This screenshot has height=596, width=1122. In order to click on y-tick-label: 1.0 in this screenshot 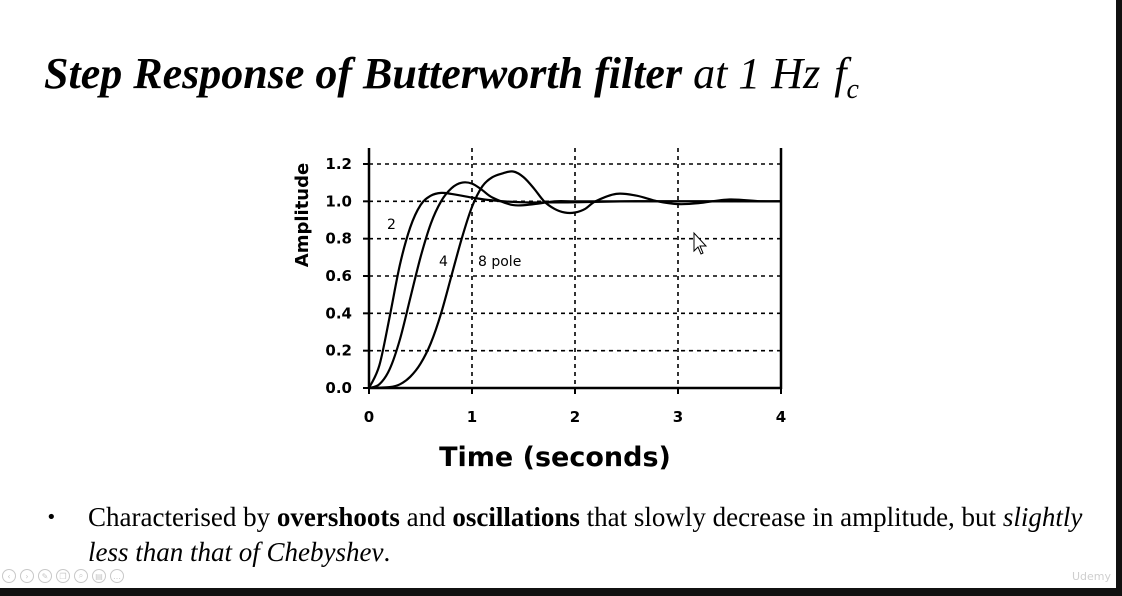, I will do `click(338, 201)`.